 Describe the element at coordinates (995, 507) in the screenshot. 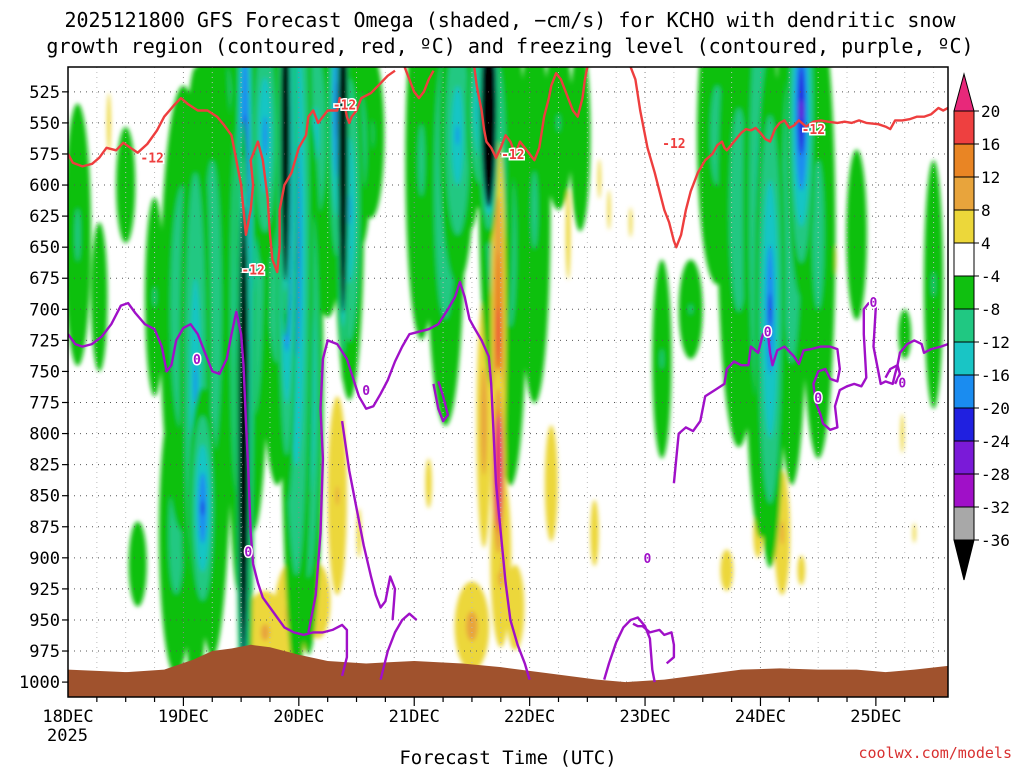

I see `colorbar-label-12: -32` at that location.